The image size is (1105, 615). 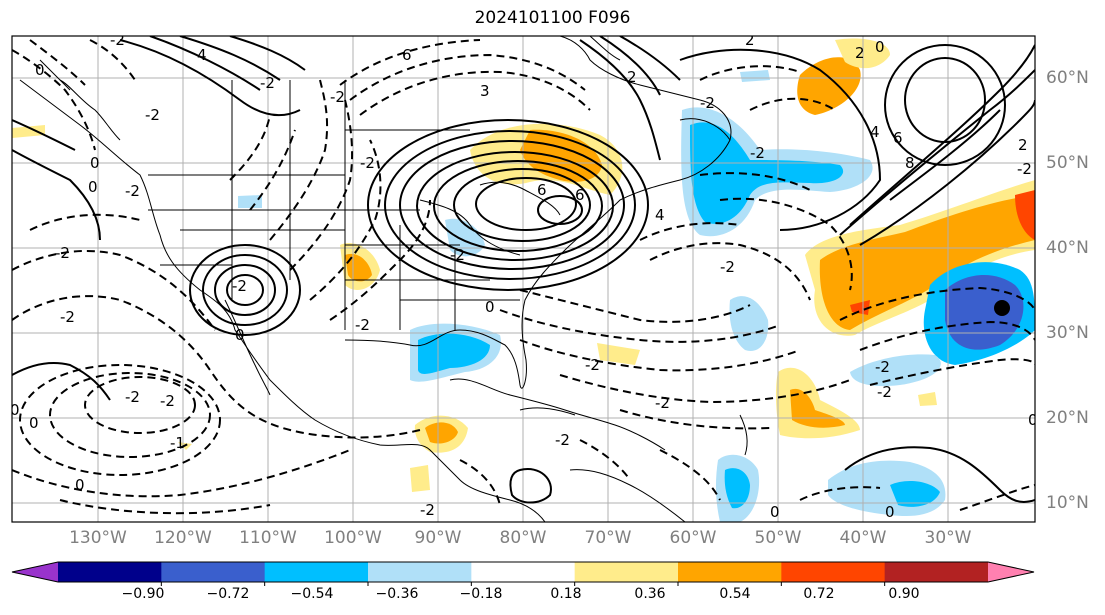 I want to click on lat-label: 20°N, so click(x=1067, y=418).